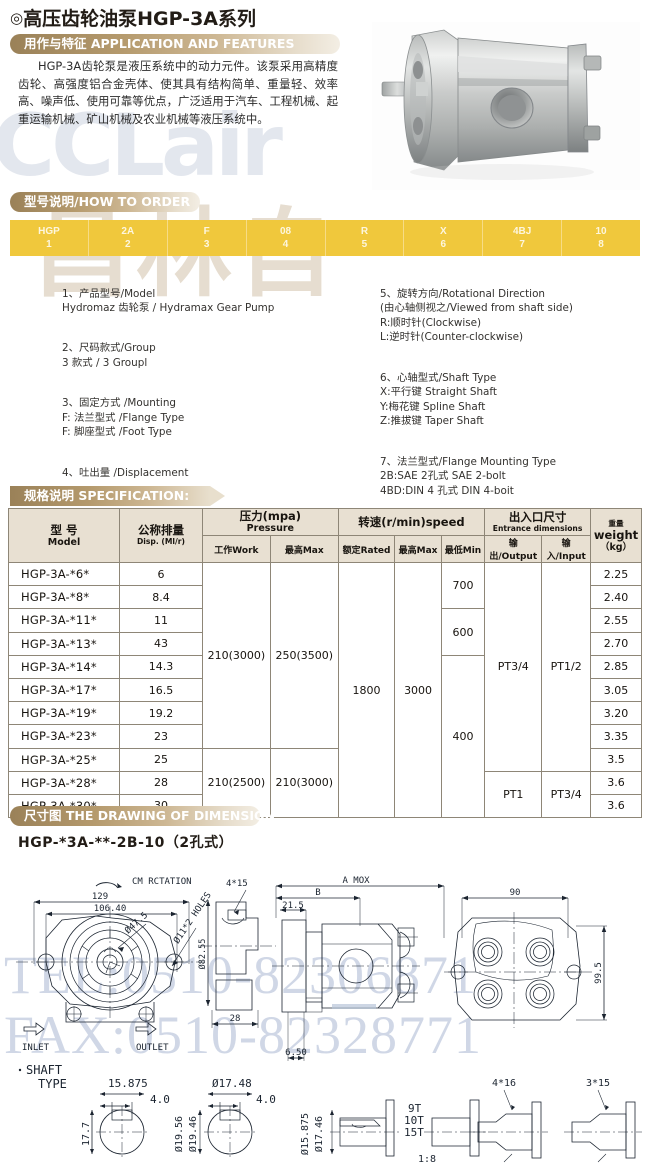 This screenshot has height=1169, width=650. I want to click on cell-max-pressure: 250(3500), so click(304, 655).